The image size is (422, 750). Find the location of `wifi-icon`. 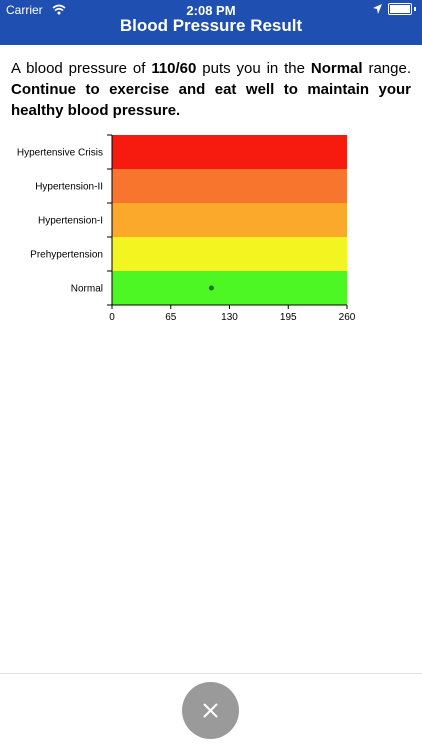

wifi-icon is located at coordinates (59, 9).